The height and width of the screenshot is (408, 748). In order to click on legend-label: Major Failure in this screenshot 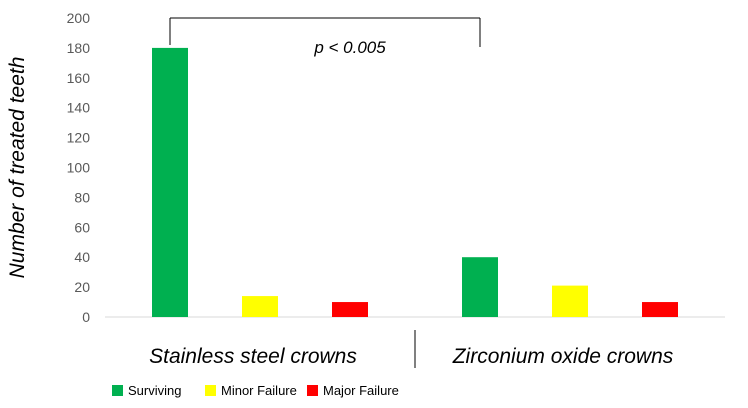, I will do `click(361, 390)`.